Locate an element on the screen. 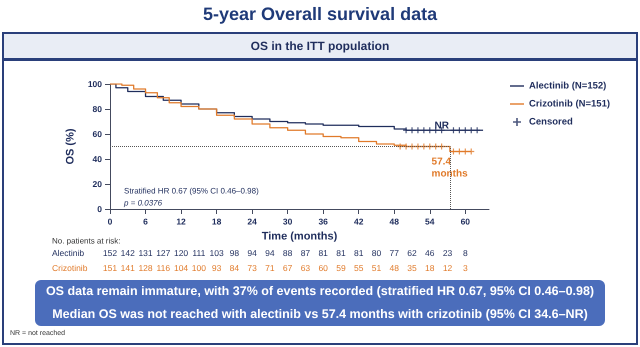  y-tick-label: 80 is located at coordinates (97, 109).